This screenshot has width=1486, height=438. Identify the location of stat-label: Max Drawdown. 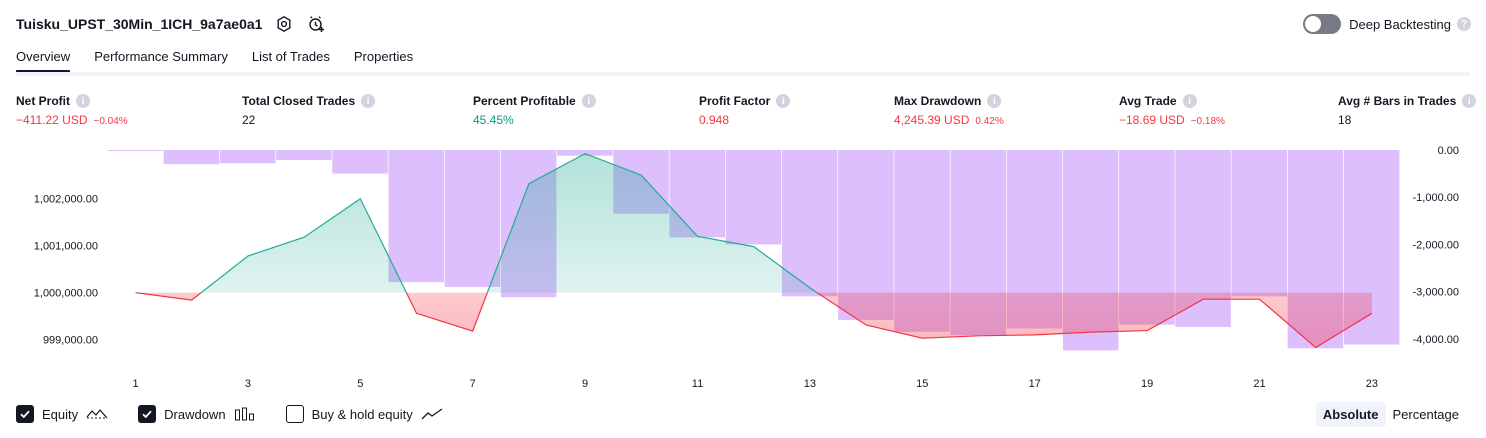
(938, 101).